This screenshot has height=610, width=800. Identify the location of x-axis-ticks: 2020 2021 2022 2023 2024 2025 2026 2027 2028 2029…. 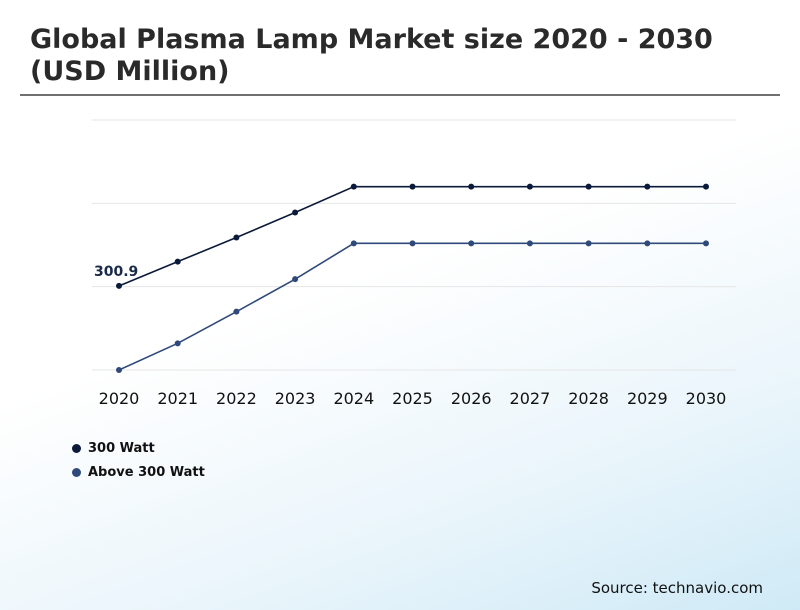
(413, 398).